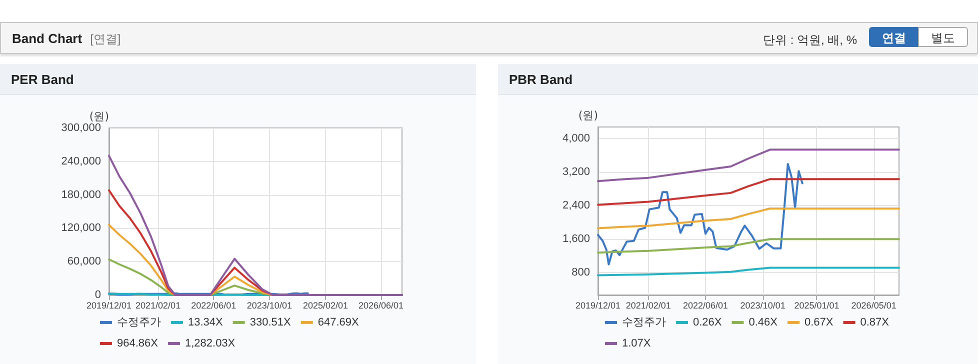 This screenshot has width=978, height=364. Describe the element at coordinates (97, 295) in the screenshot. I see `y-tick-label: 0` at that location.